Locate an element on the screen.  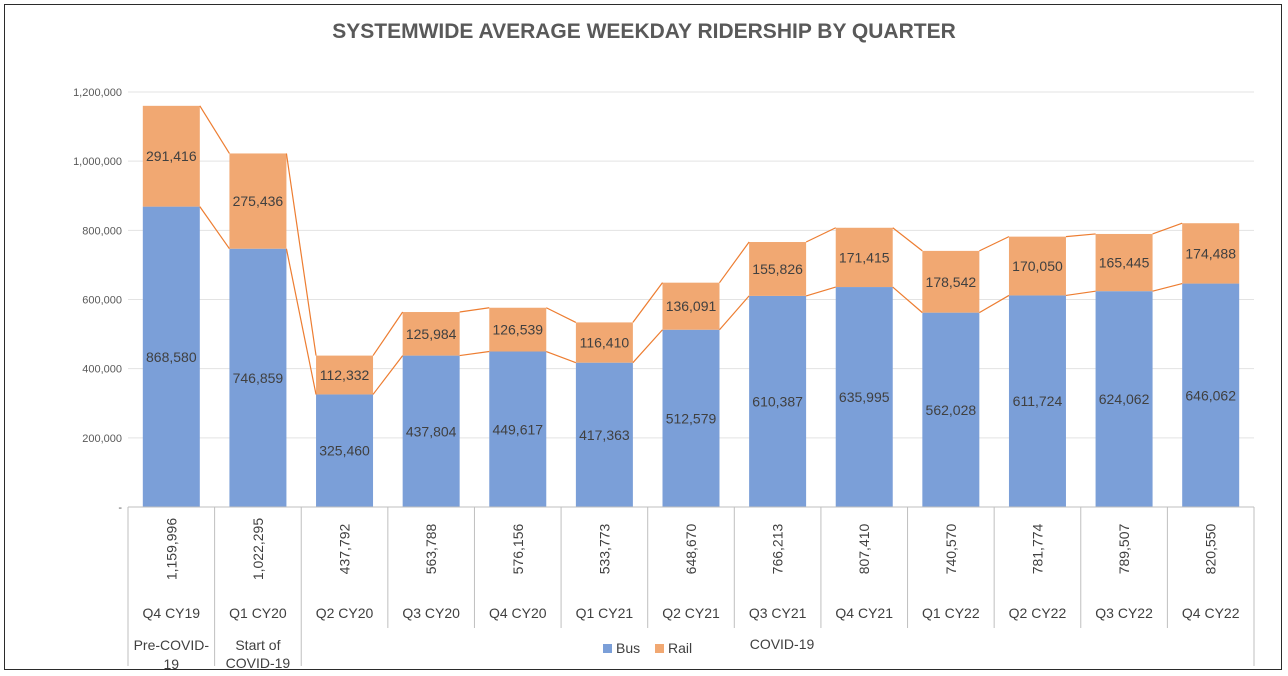
total-label: 648,670 is located at coordinates (691, 548).